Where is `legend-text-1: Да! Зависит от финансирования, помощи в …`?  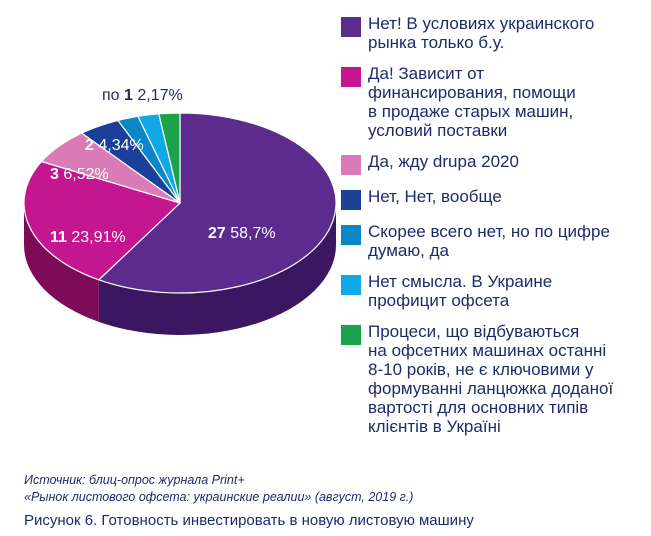
legend-text-1: Да! Зависит от финансирования, помощи в … is located at coordinates (472, 102).